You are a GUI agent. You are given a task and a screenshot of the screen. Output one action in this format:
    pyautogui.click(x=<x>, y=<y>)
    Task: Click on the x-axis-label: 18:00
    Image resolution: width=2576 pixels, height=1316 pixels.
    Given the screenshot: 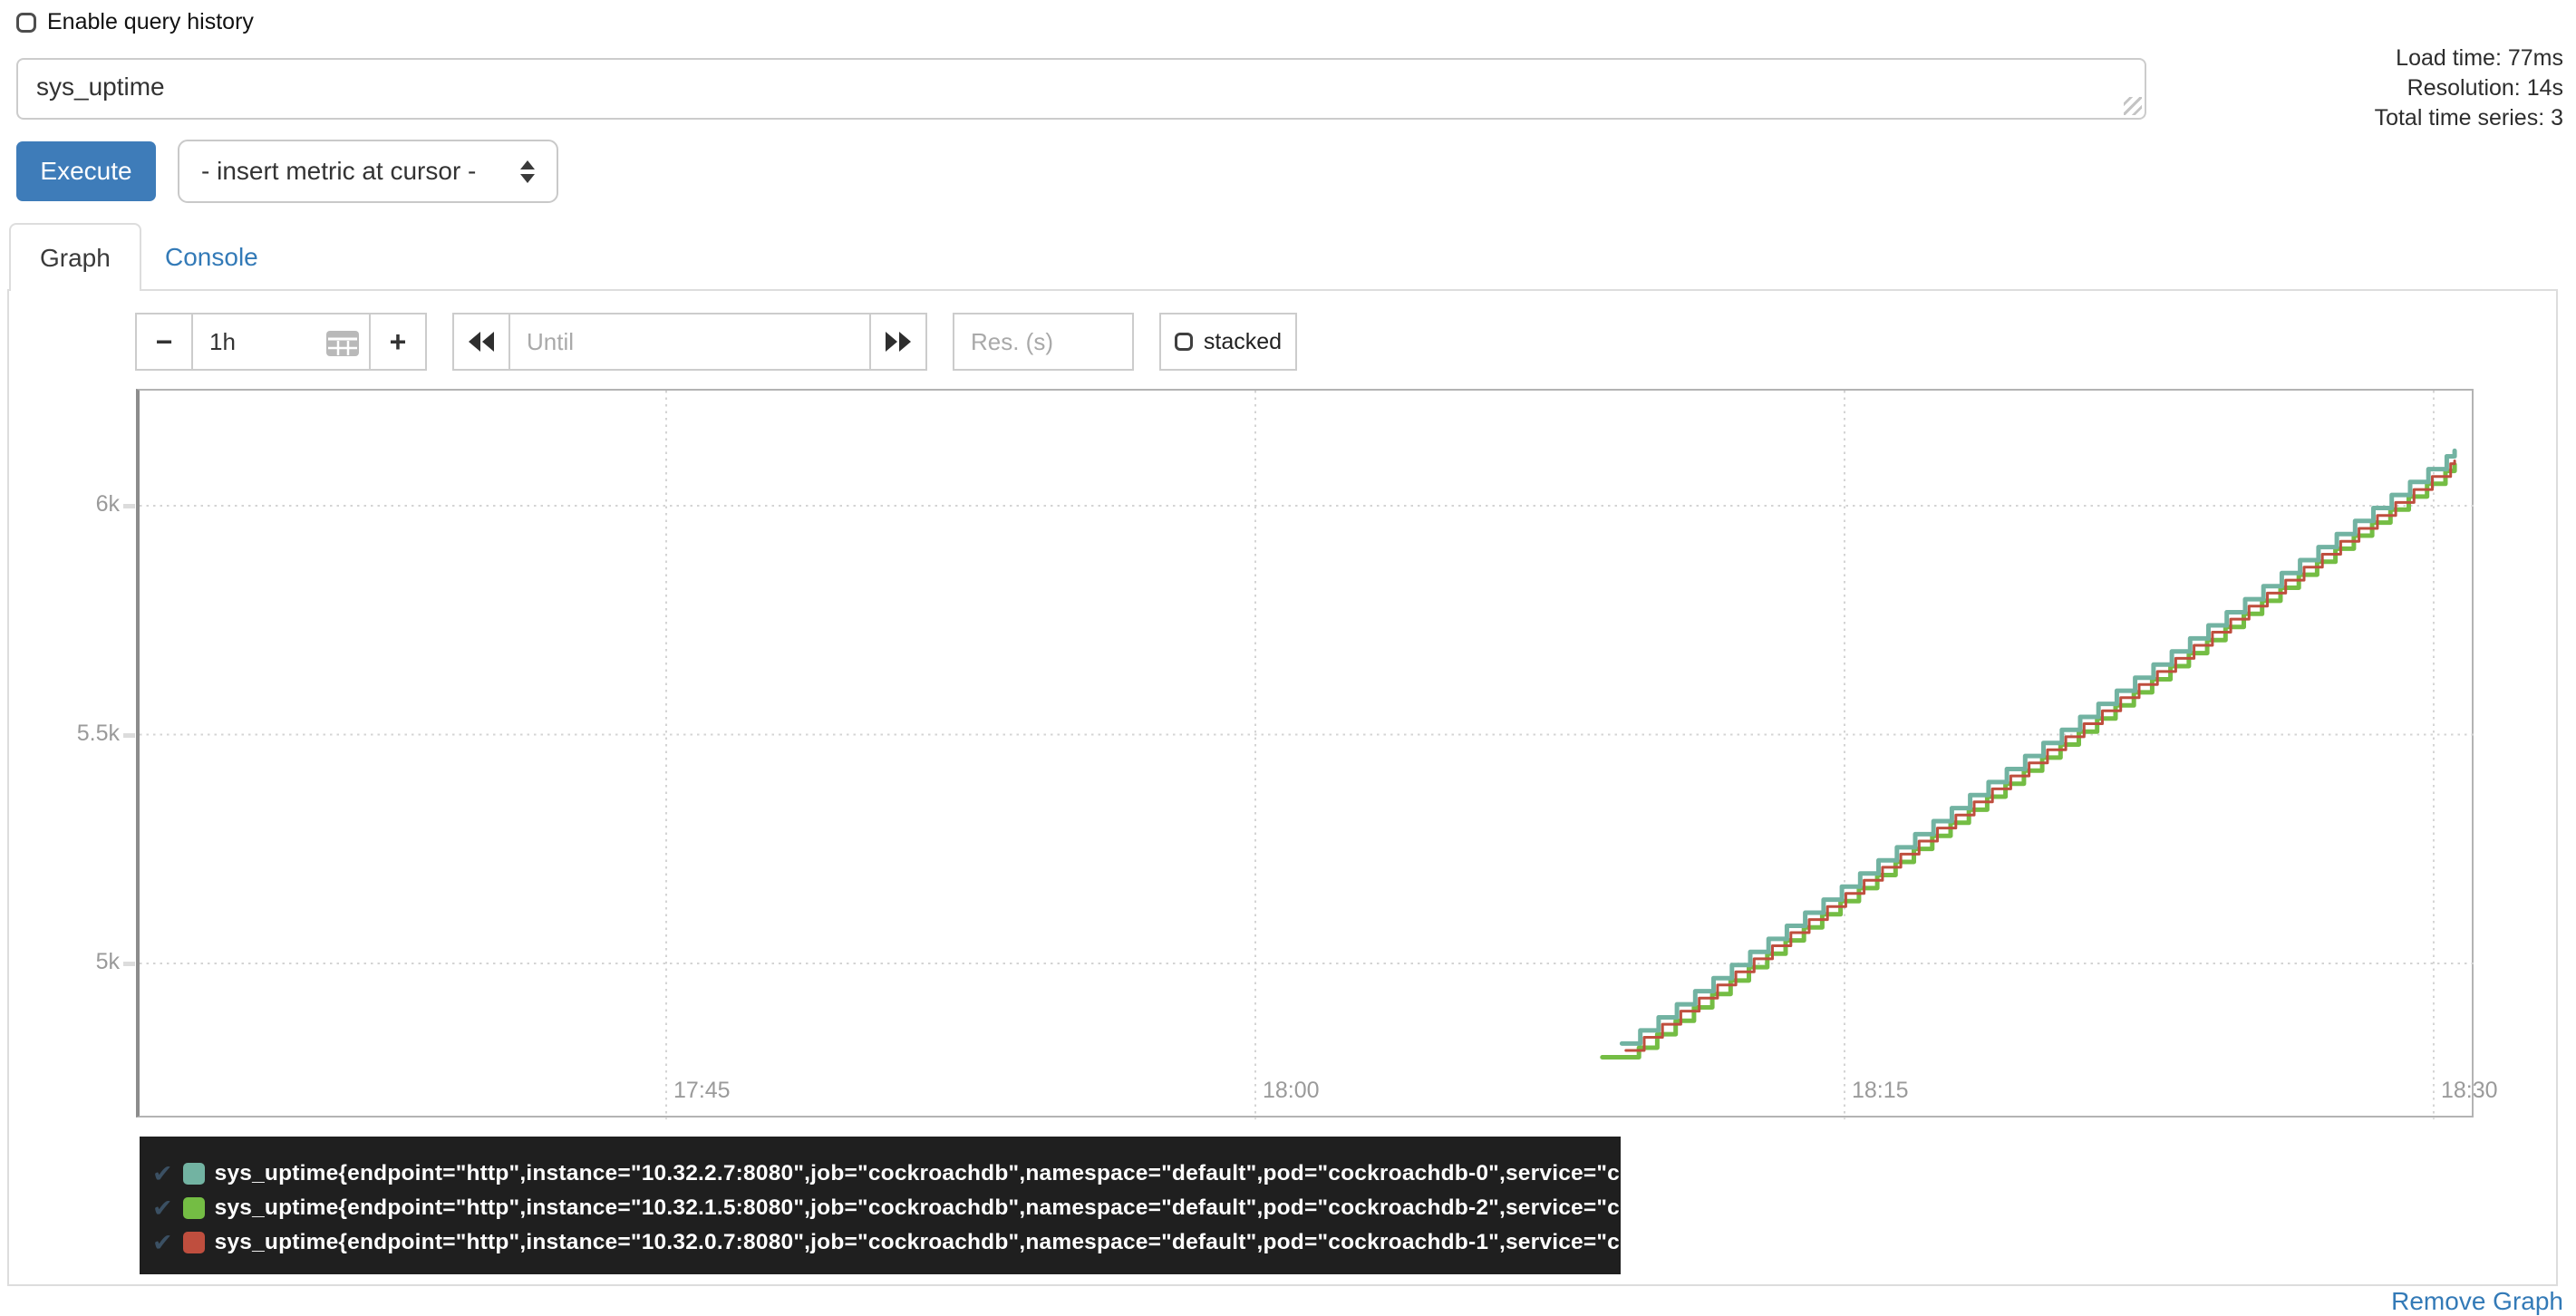 What is the action you would take?
    pyautogui.click(x=1291, y=1090)
    